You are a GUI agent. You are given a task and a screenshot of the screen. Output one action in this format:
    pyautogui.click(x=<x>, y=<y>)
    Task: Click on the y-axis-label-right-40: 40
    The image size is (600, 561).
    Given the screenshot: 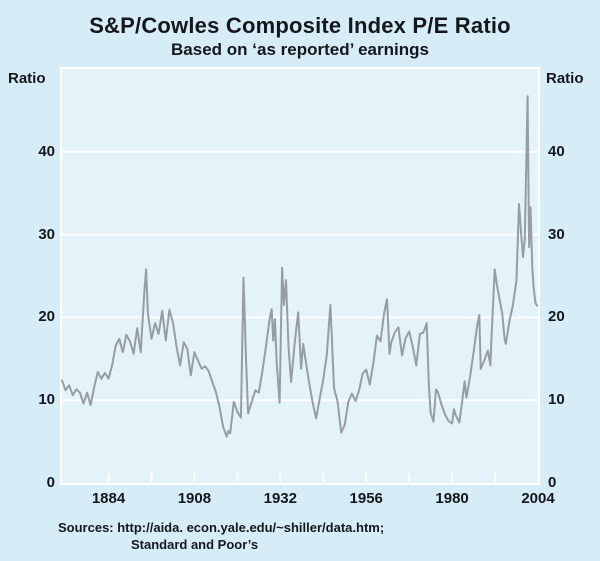 What is the action you would take?
    pyautogui.click(x=556, y=151)
    